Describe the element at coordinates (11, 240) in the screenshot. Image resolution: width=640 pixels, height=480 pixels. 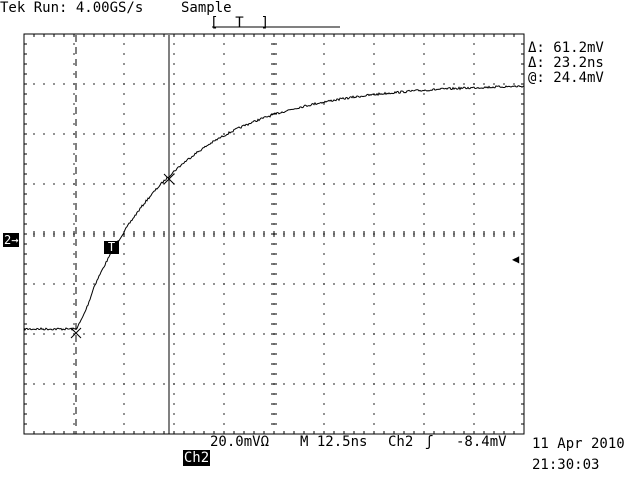
I see `channel-2-ground-marker: 2→` at that location.